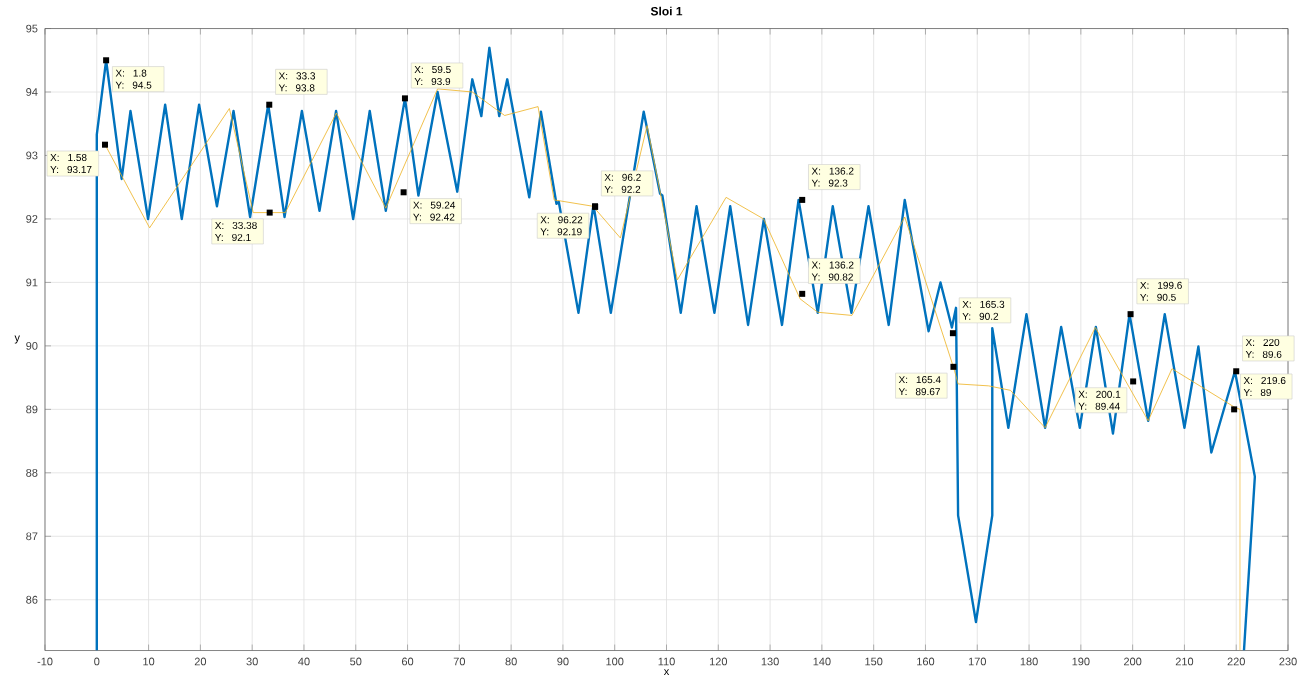  What do you see at coordinates (1288, 661) in the screenshot?
I see `x-tick-label: 230` at bounding box center [1288, 661].